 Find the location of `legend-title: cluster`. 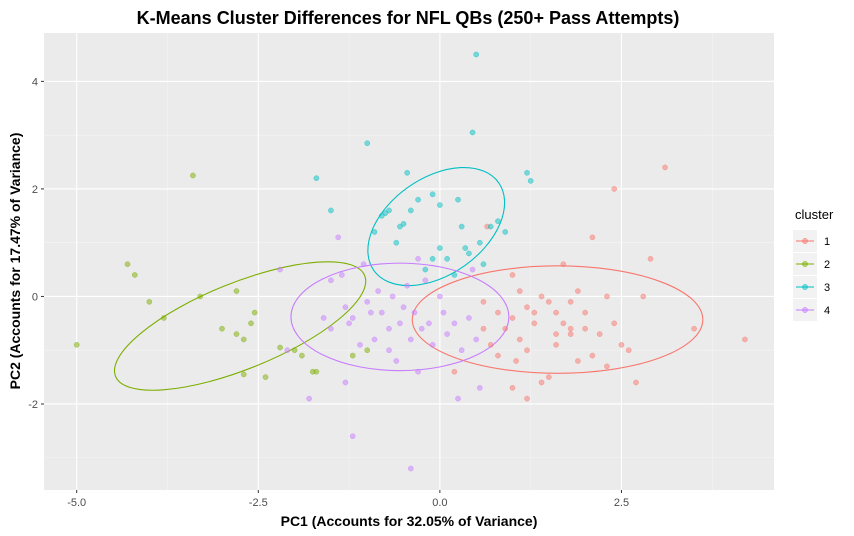

legend-title: cluster is located at coordinates (814, 214).